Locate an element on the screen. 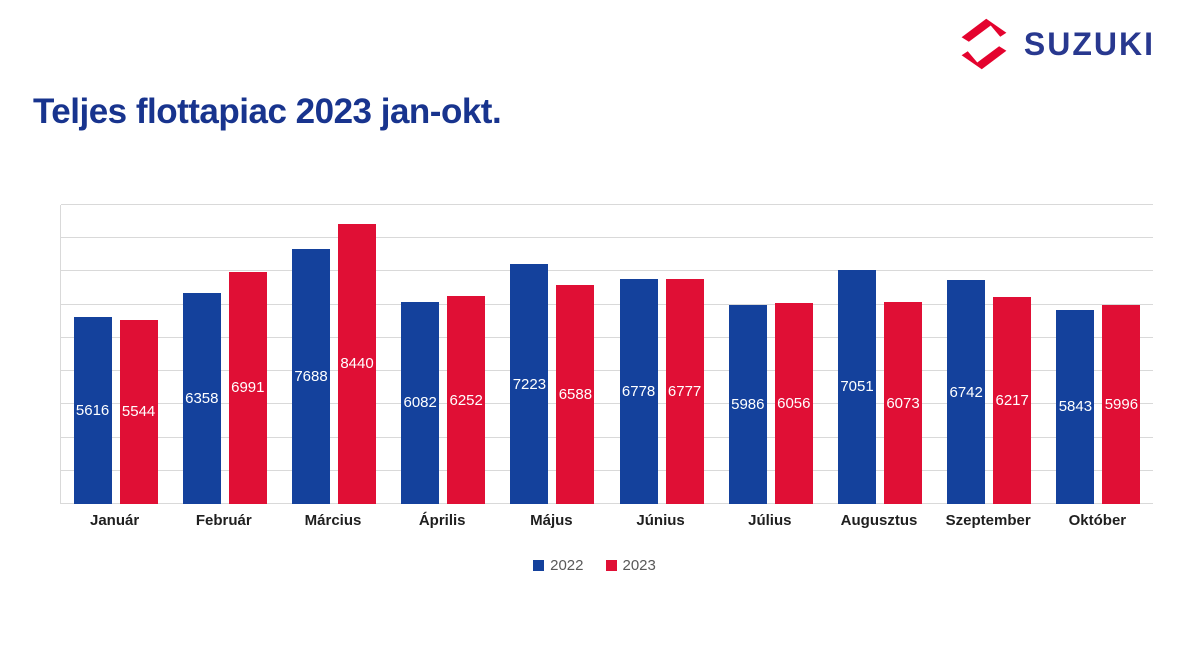 This screenshot has height=667, width=1189. bar-value-label: 7688 is located at coordinates (311, 376).